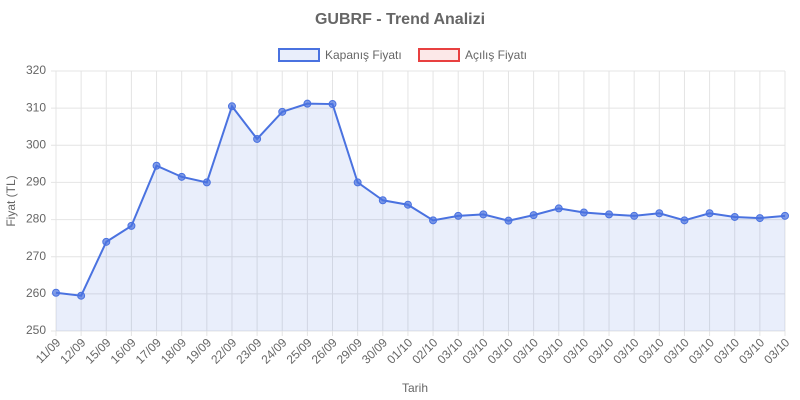 This screenshot has width=800, height=400. I want to click on x-tick-label: 23/09, so click(248, 350).